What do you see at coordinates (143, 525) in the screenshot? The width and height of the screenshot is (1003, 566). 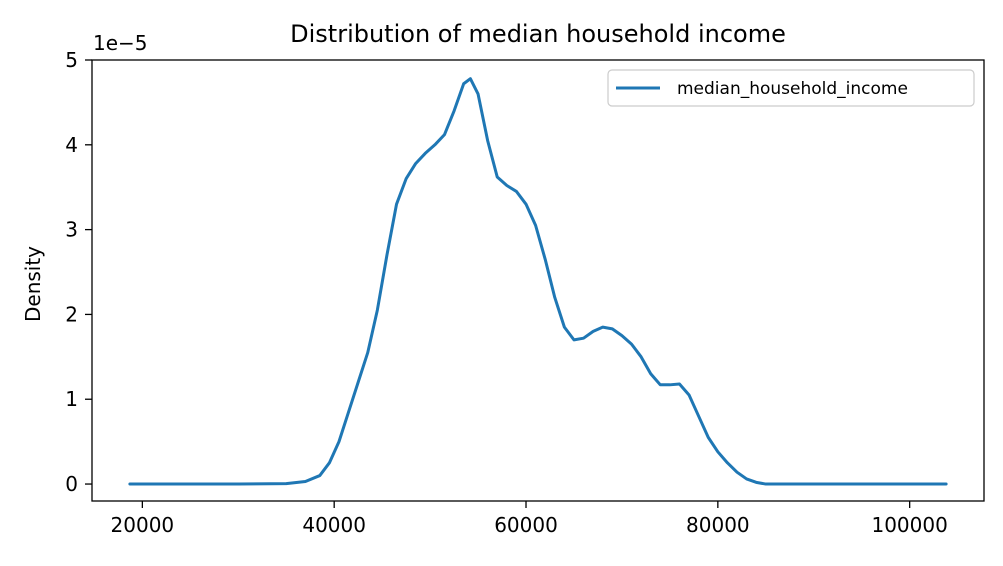 I see `x-tick-label: 20000` at bounding box center [143, 525].